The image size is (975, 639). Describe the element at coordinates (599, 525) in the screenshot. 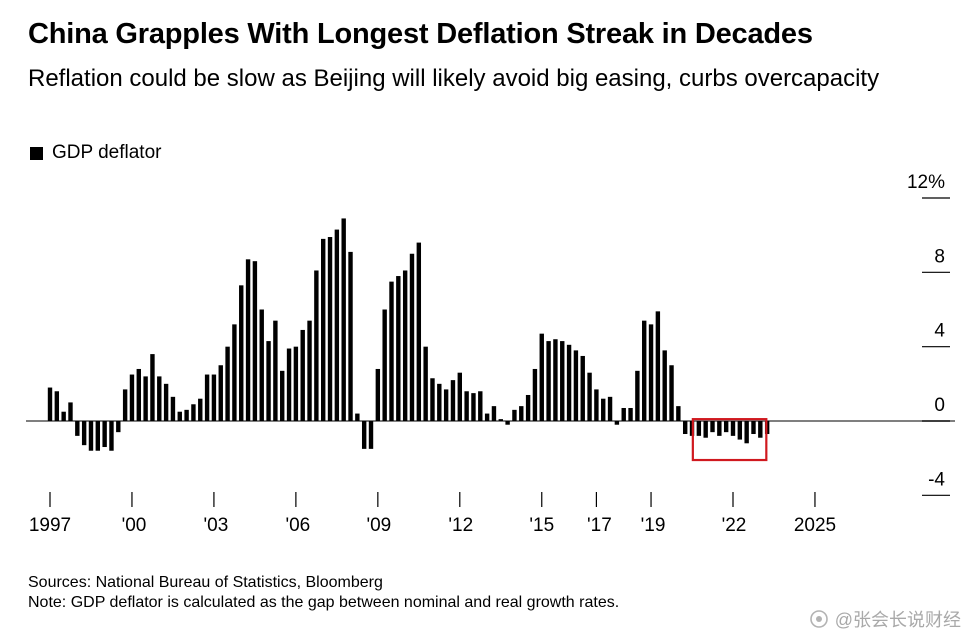

I see `x-tick-label-7: '17` at that location.